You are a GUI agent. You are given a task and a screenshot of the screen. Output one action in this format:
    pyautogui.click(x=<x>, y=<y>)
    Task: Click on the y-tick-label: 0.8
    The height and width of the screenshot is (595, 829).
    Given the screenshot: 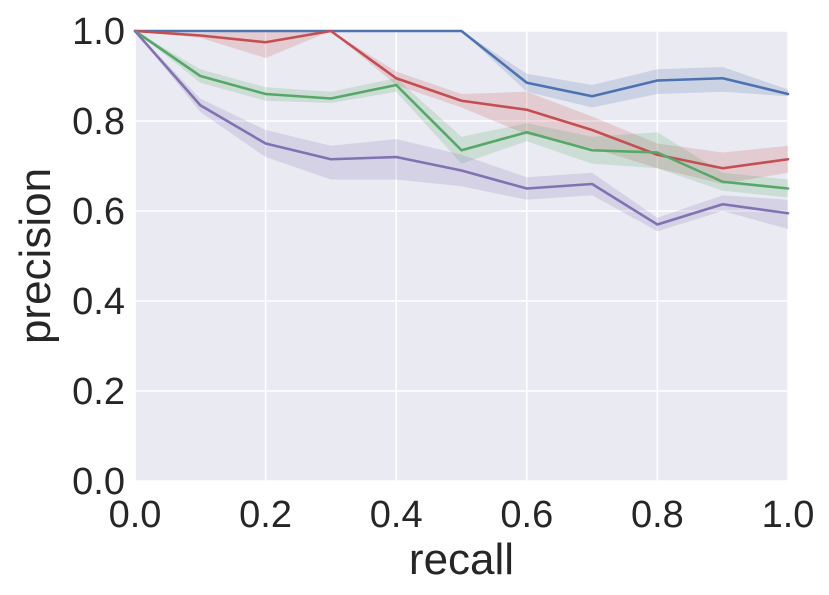 What is the action you would take?
    pyautogui.click(x=98, y=122)
    